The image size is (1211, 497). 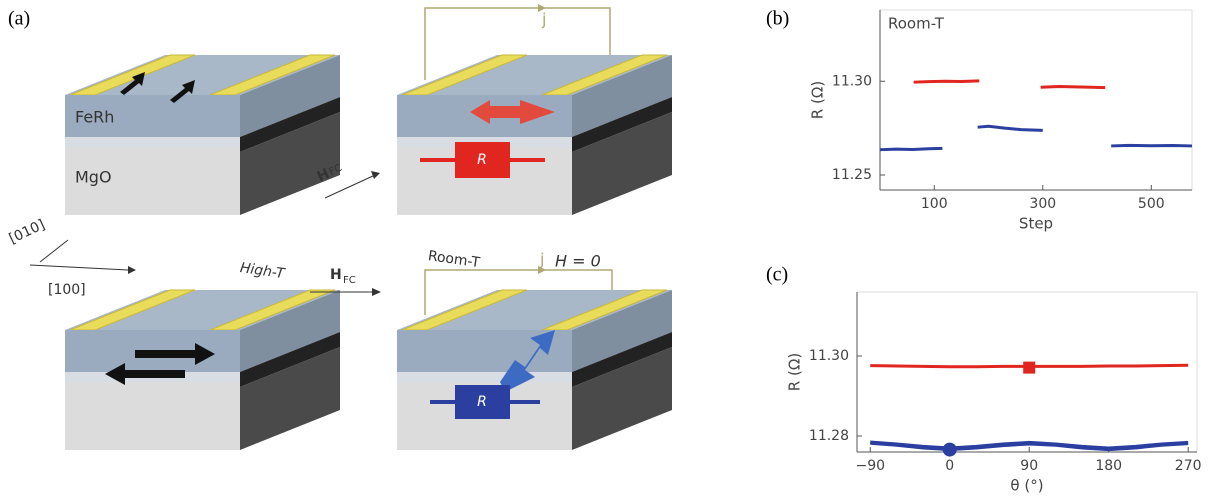 What do you see at coordinates (94, 117) in the screenshot?
I see `layer-label: FeRh` at bounding box center [94, 117].